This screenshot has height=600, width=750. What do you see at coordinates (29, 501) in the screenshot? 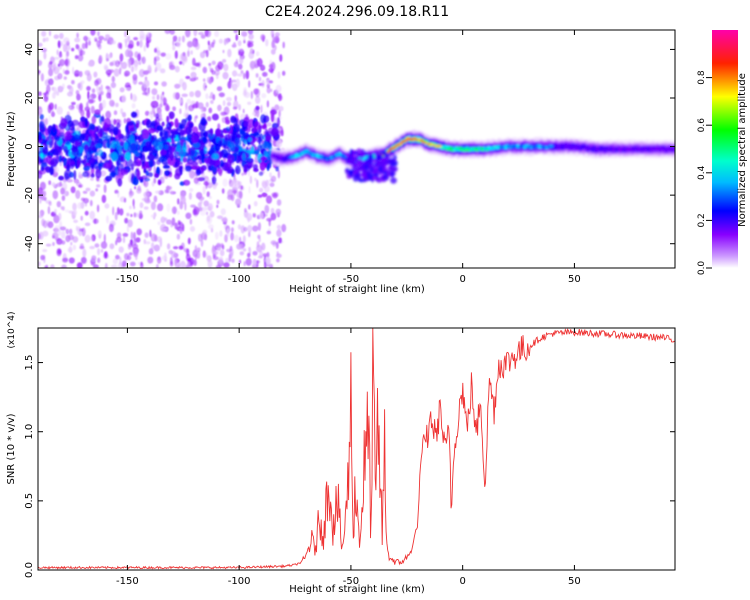
I see `y-tick-label: 0.5` at bounding box center [29, 501].